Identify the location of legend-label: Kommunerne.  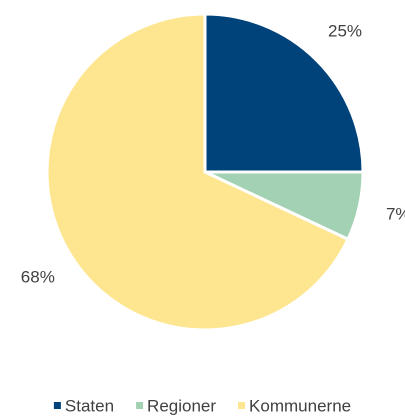
(300, 405).